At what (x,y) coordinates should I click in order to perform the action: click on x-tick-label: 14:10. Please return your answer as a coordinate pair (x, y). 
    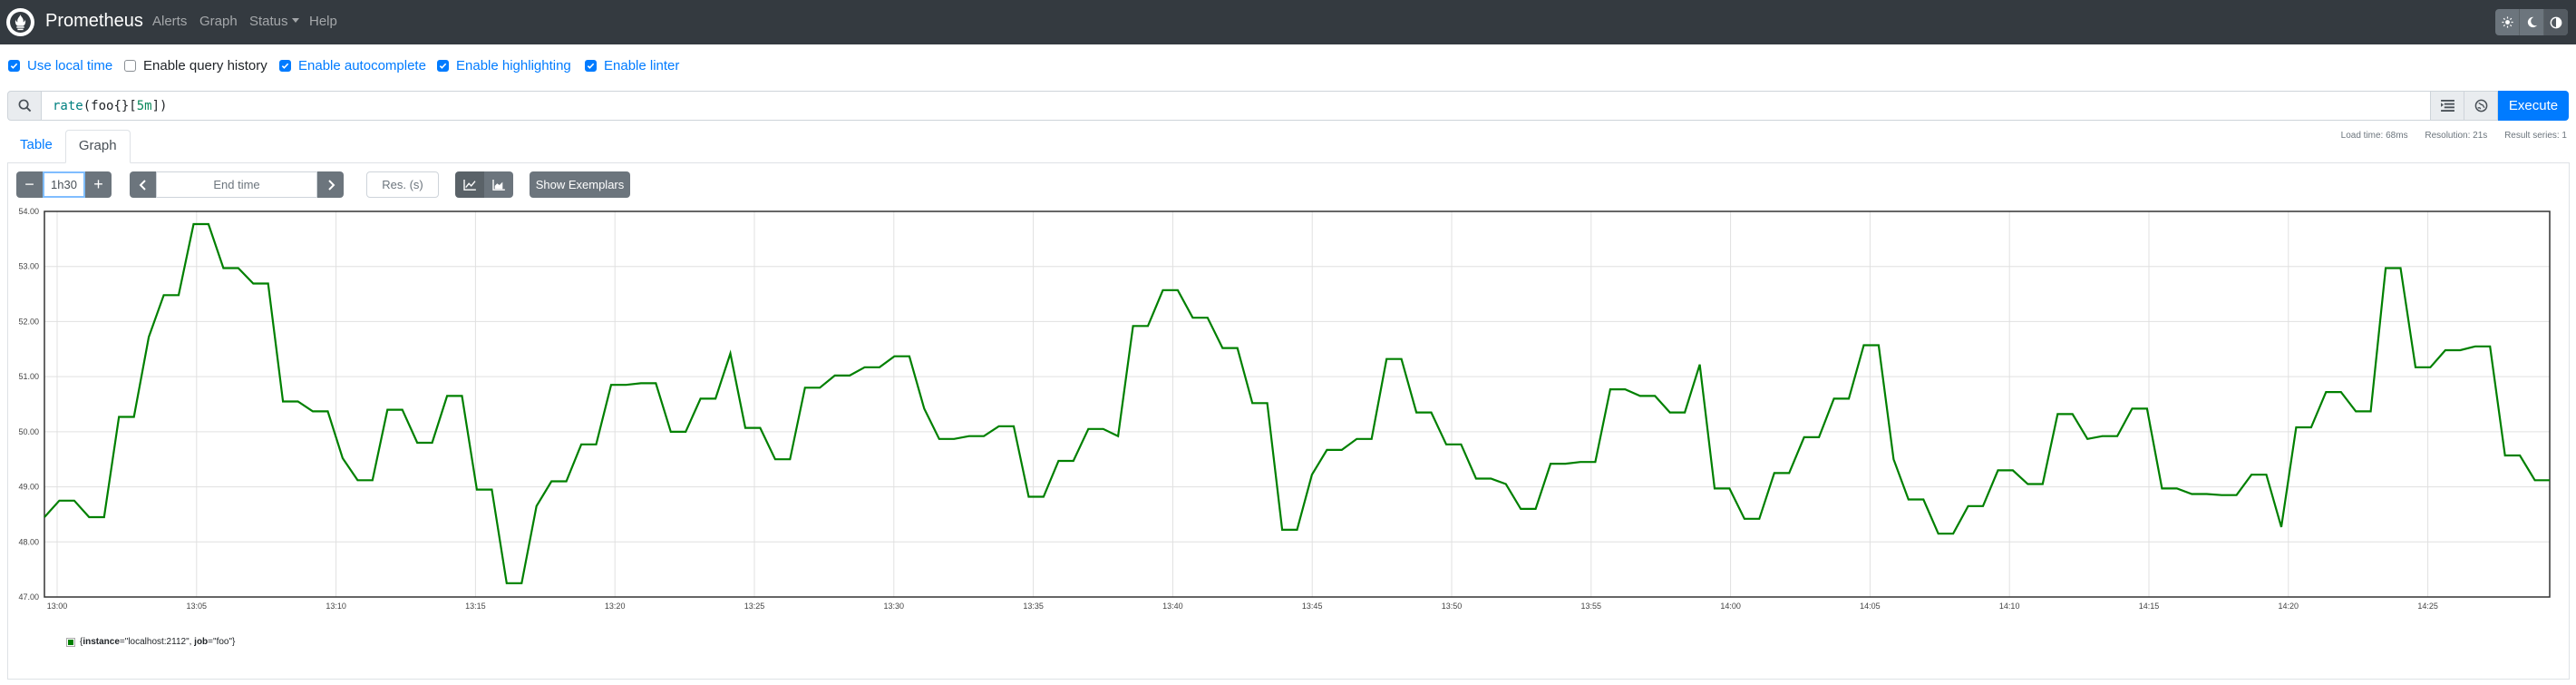
    Looking at the image, I should click on (2009, 607).